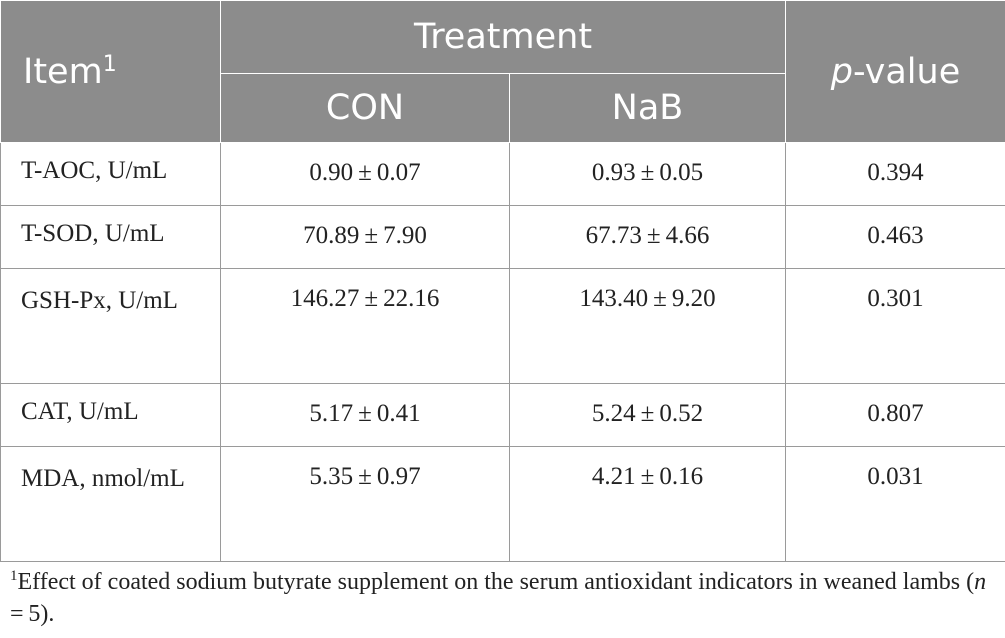 The height and width of the screenshot is (638, 1005). I want to click on row-con-value: 5.17 ± 0.41, so click(365, 415).